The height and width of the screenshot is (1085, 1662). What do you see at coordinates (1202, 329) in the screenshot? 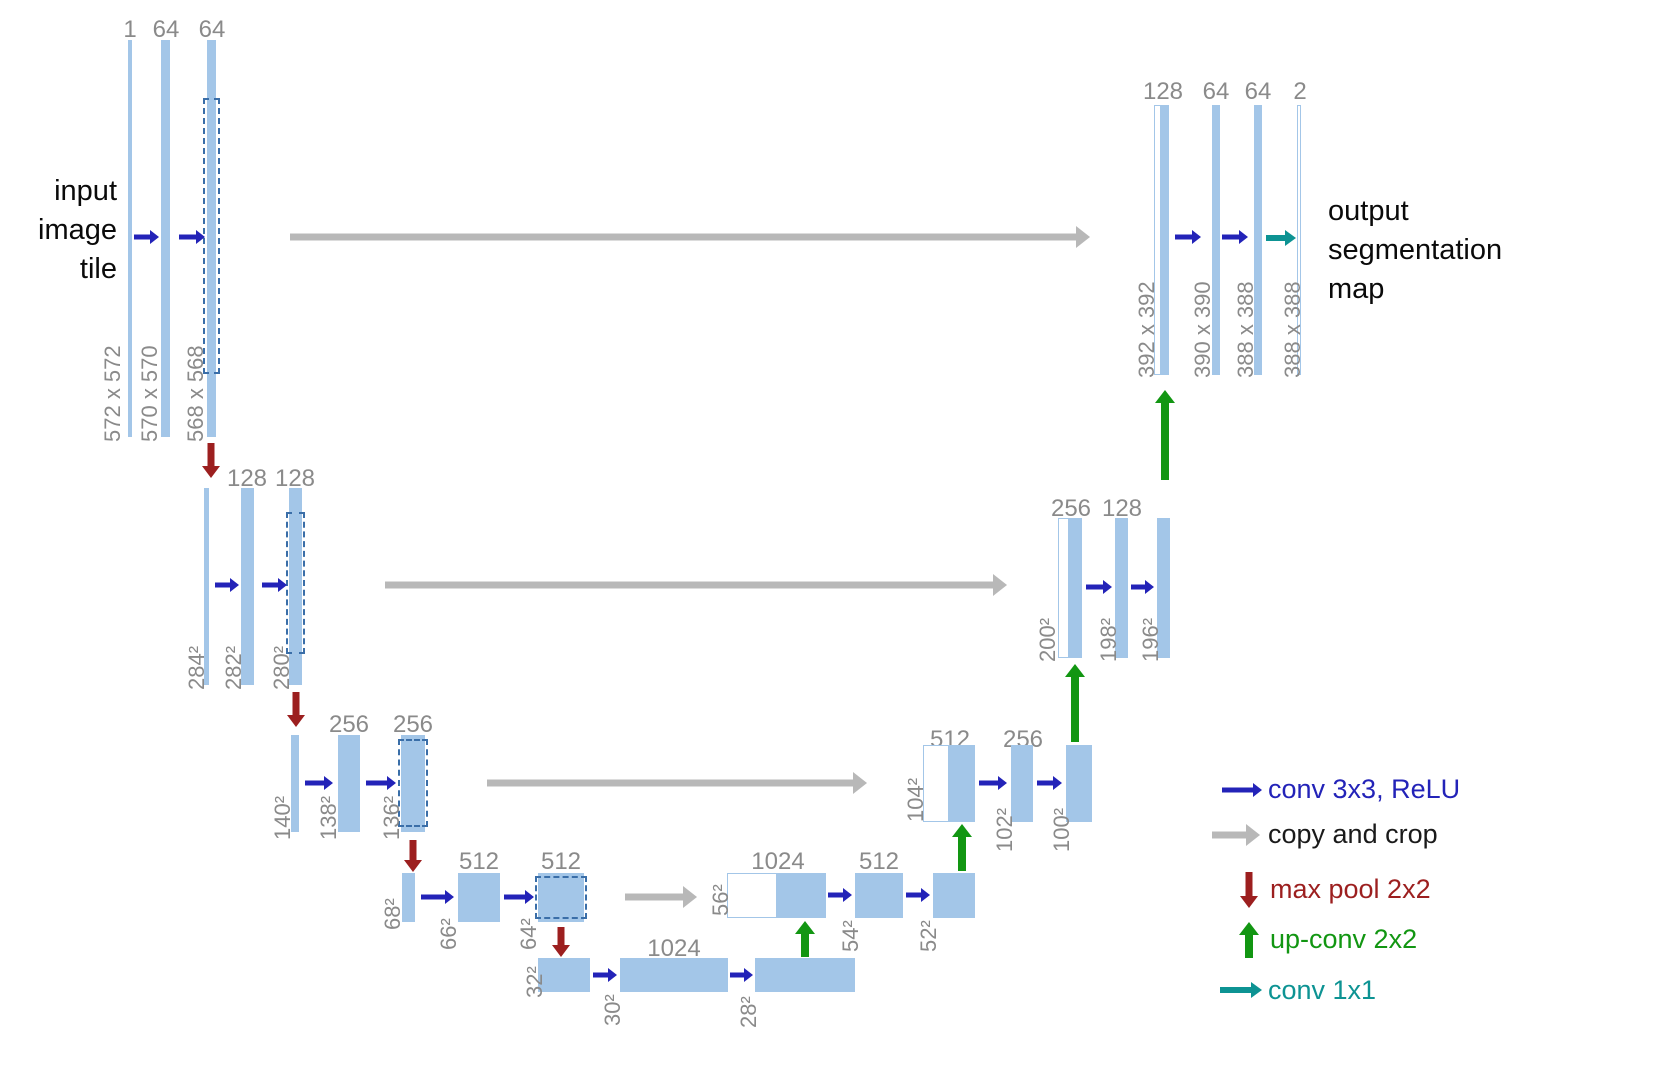
I see `size-label: 390 x 390` at bounding box center [1202, 329].